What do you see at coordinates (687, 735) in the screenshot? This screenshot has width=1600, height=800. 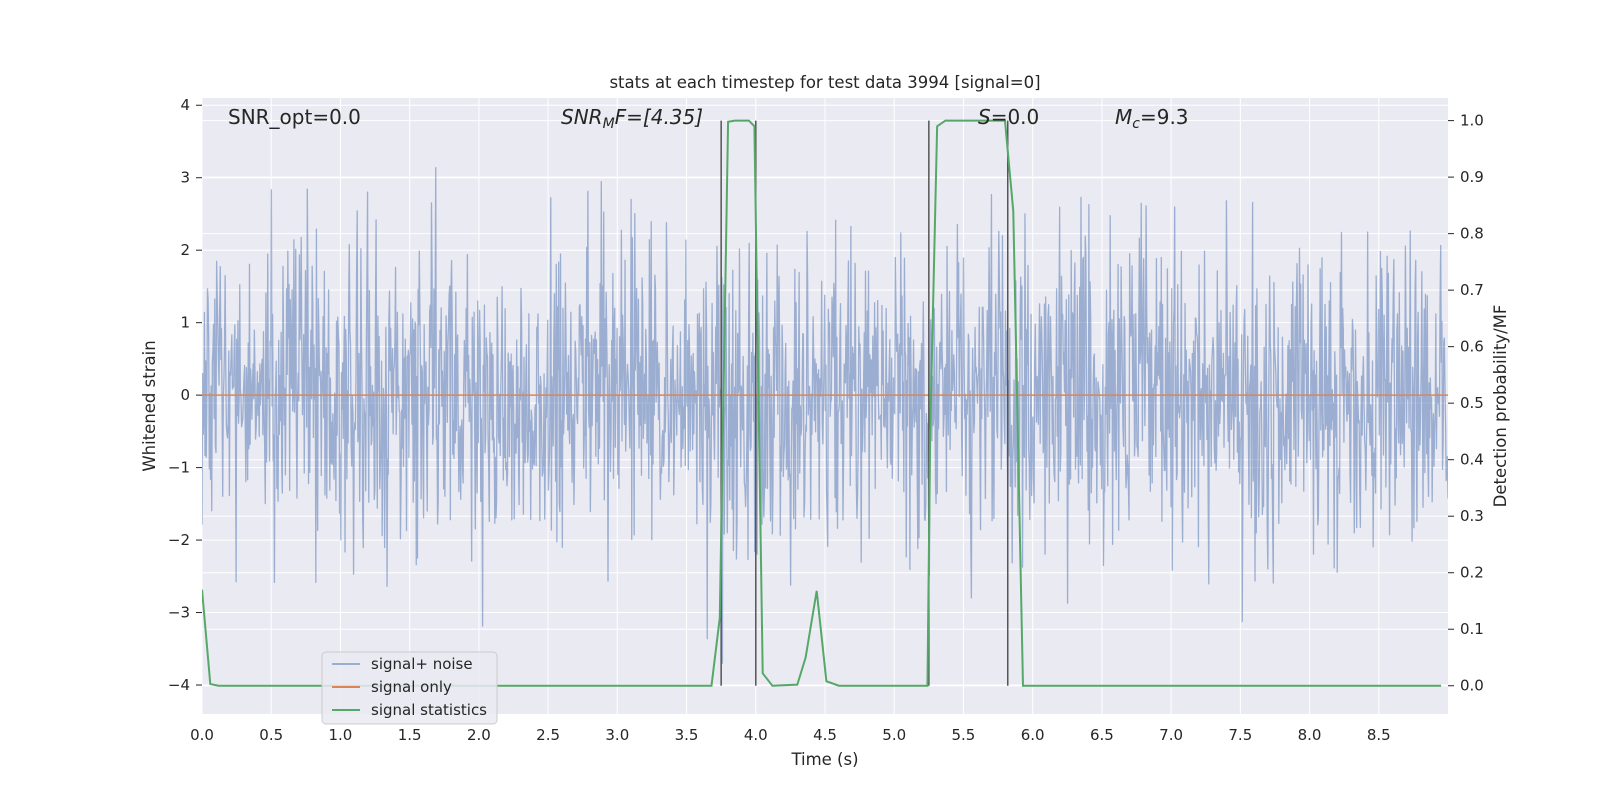 I see `x-tick-label: 3.5` at bounding box center [687, 735].